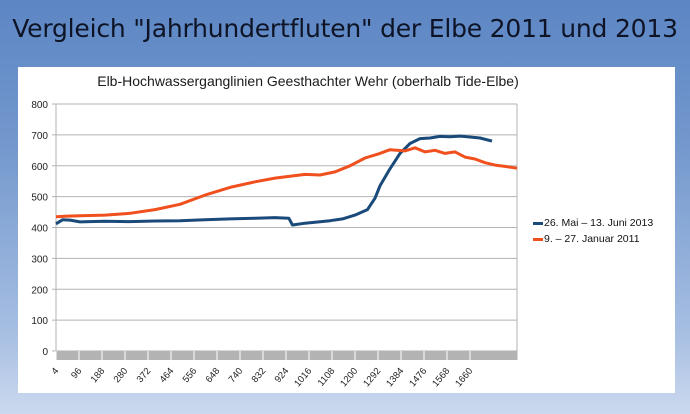 Image resolution: width=690 pixels, height=414 pixels. What do you see at coordinates (144, 375) in the screenshot?
I see `x-tick-label: 372` at bounding box center [144, 375].